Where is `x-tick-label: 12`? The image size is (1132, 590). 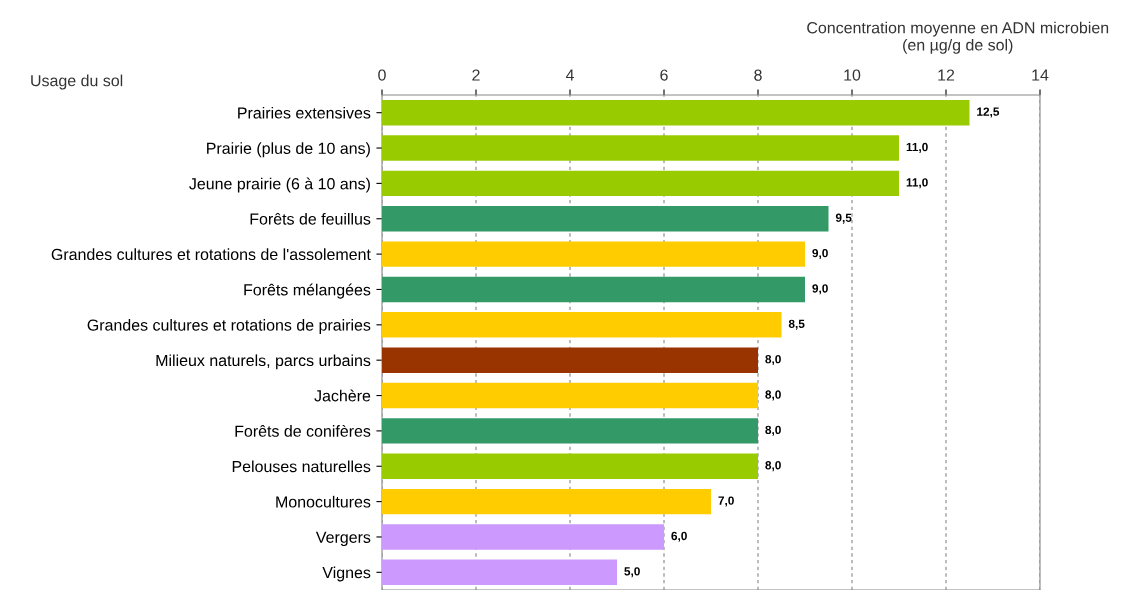 x-tick-label: 12 is located at coordinates (946, 75).